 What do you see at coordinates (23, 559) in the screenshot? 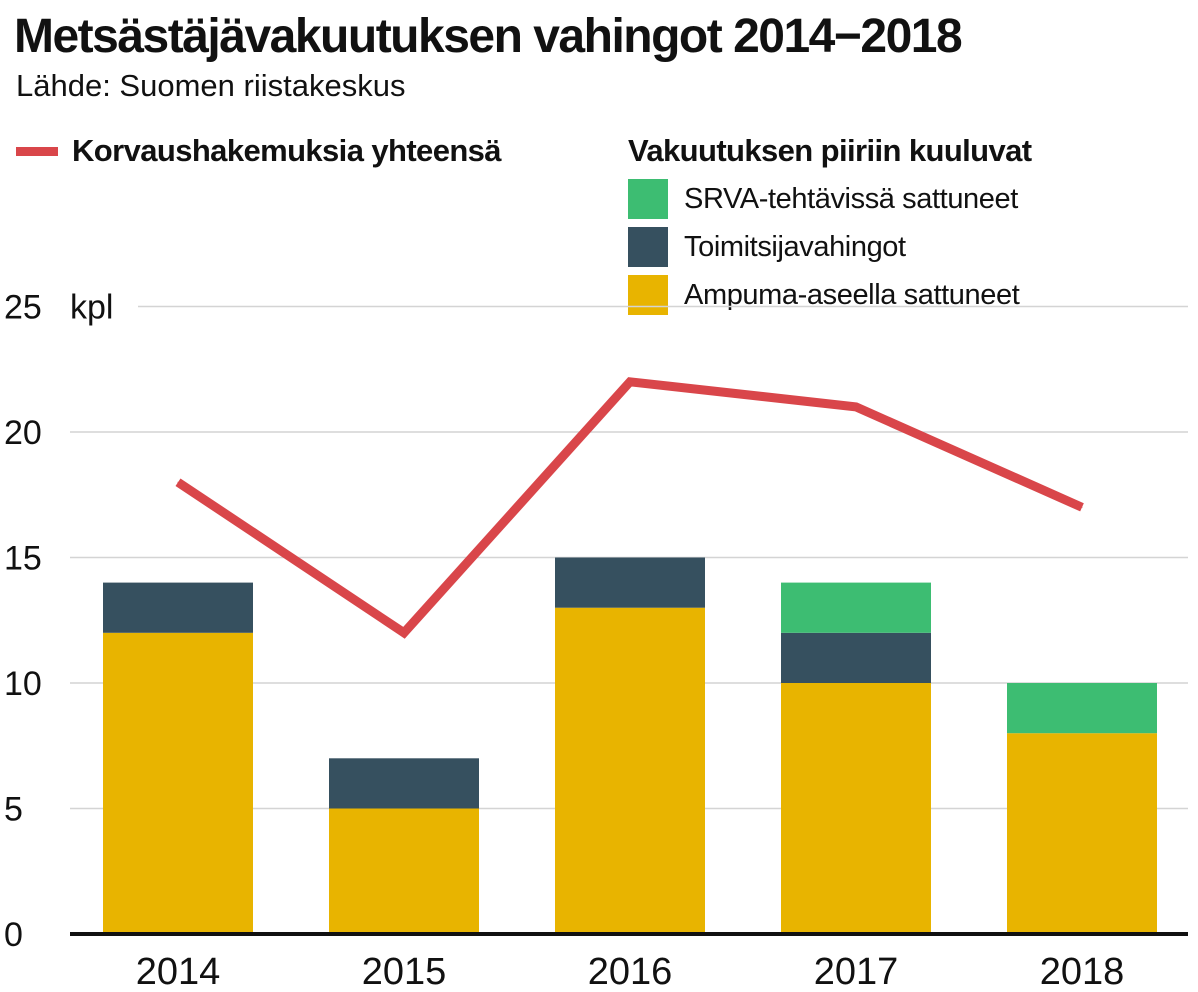
I see `y-tick-label: 15` at bounding box center [23, 559].